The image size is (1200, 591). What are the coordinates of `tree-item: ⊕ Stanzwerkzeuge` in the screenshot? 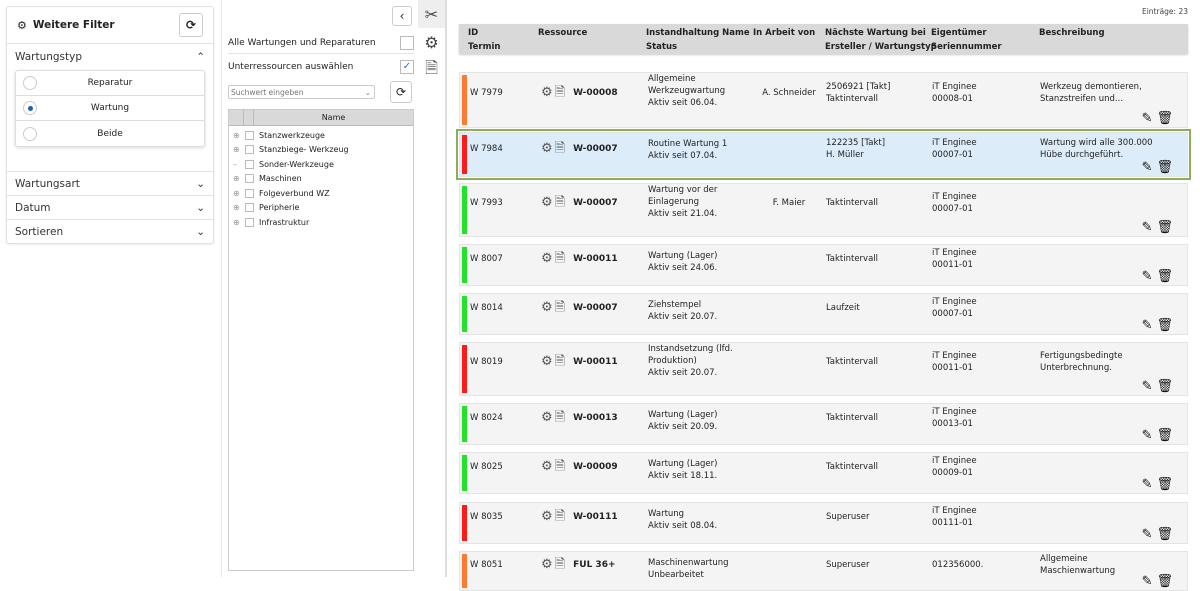 It's located at (321, 135).